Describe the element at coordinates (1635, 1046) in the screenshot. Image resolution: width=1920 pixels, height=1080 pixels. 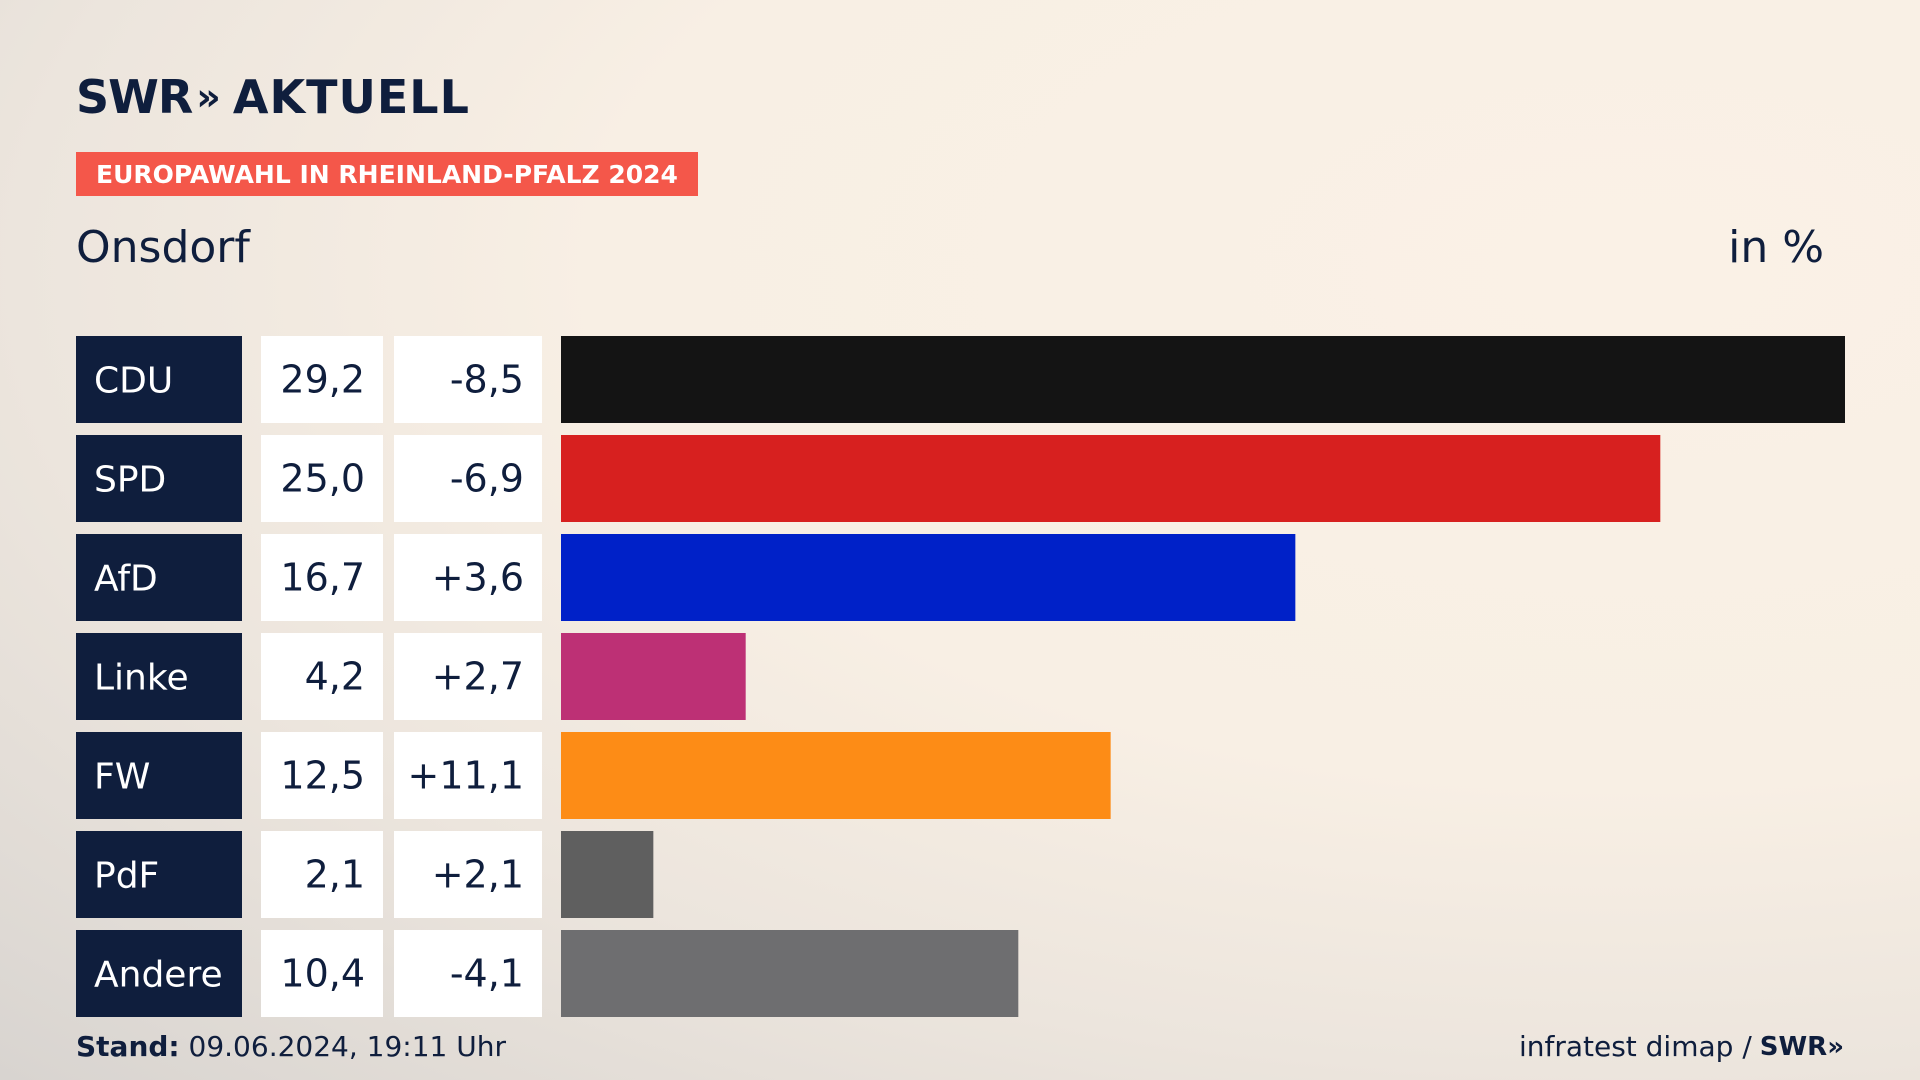
I see `source-text: infratest dimap /` at that location.